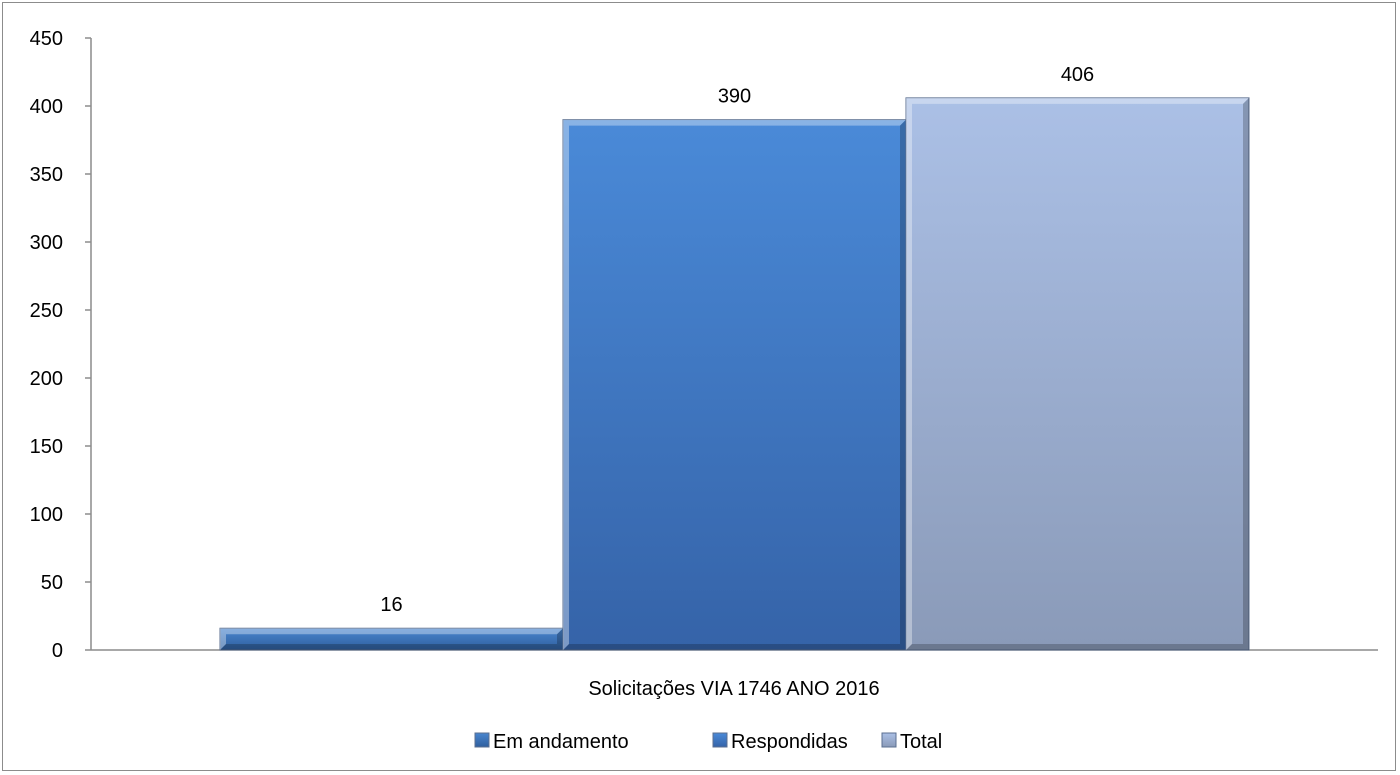  I want to click on legend: Em andamento Respondidas Total, so click(708, 742).